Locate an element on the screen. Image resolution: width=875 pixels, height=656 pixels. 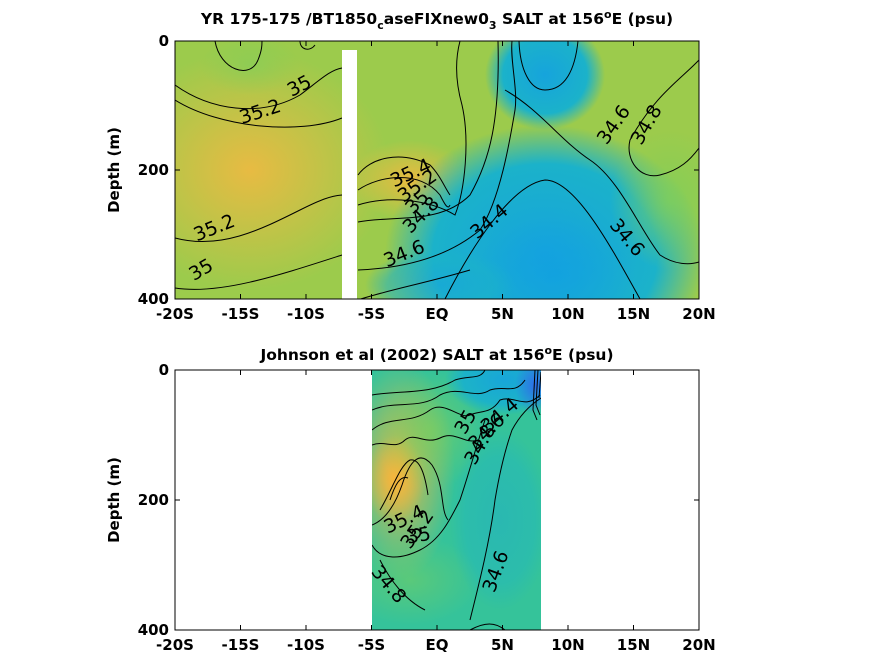
contour-model-35-bottom is located at coordinates (259, 272).